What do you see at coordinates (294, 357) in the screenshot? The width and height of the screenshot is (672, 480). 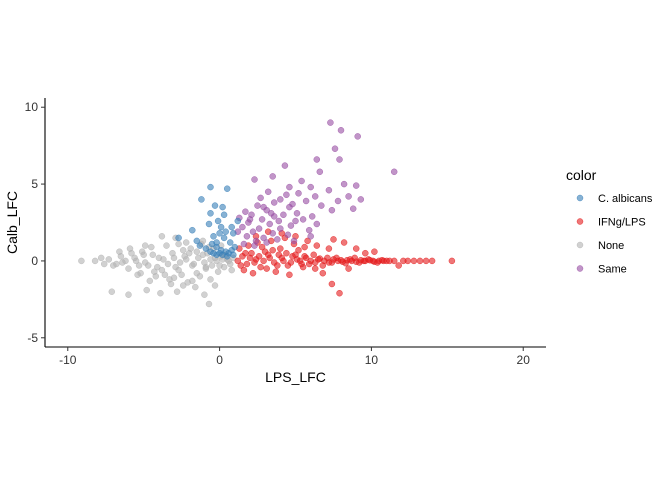 I see `x-ticks: -10 0 10 20` at bounding box center [294, 357].